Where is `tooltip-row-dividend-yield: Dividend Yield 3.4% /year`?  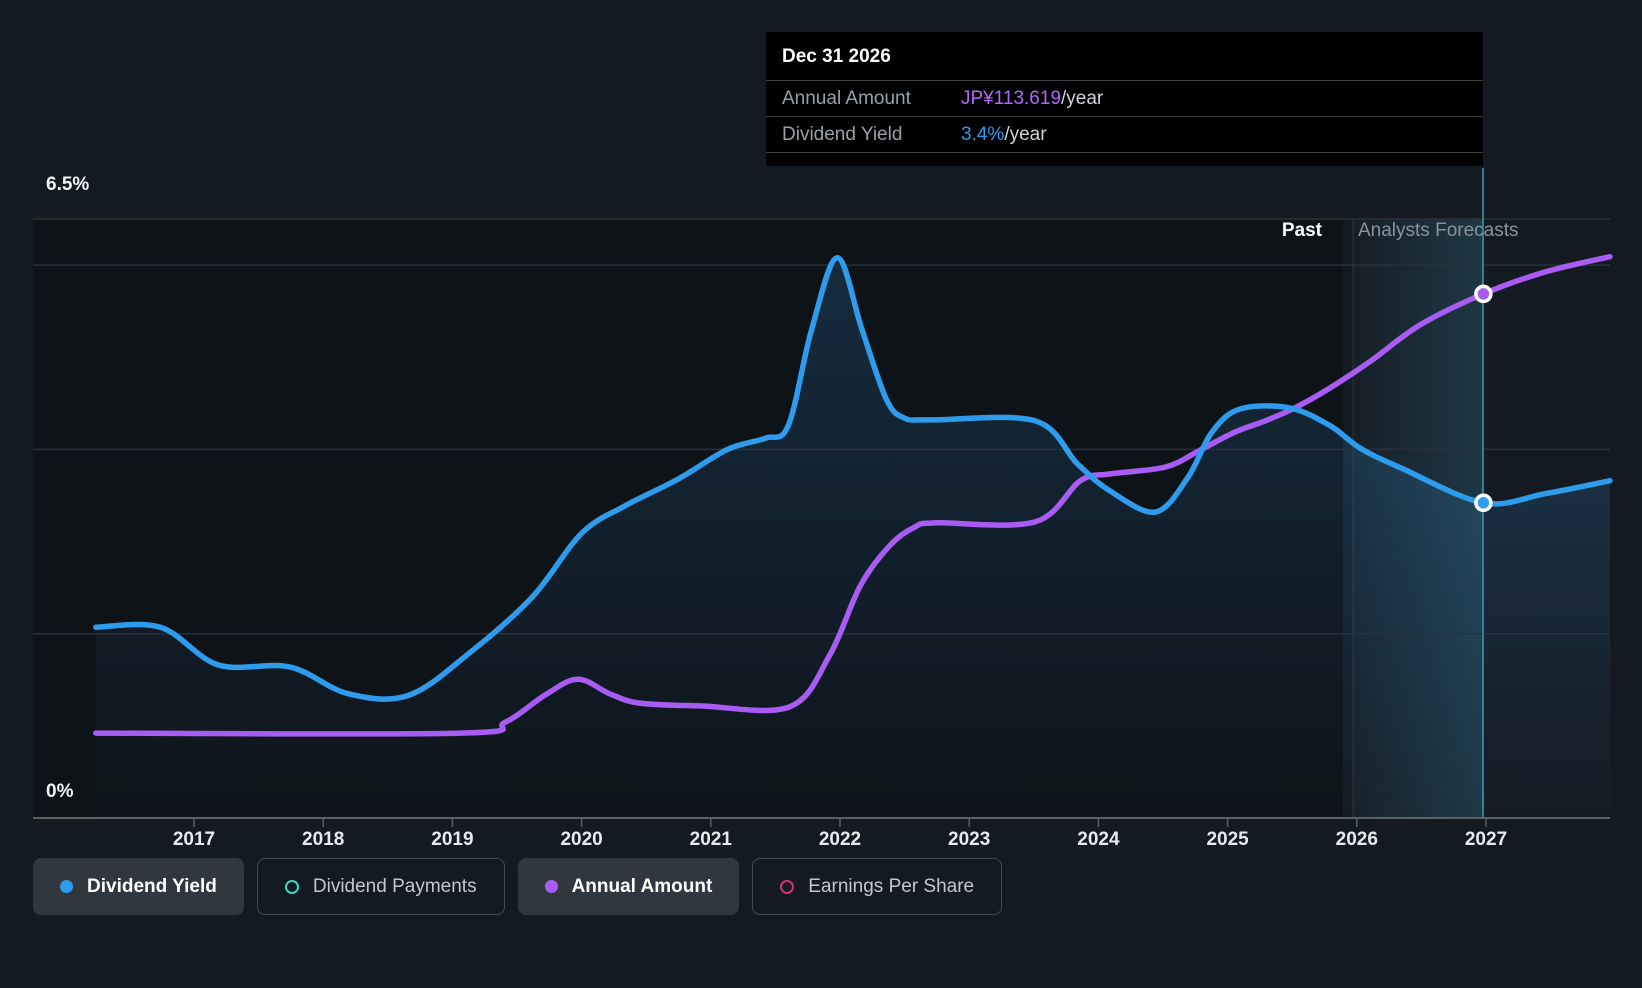 tooltip-row-dividend-yield: Dividend Yield 3.4% /year is located at coordinates (1124, 134).